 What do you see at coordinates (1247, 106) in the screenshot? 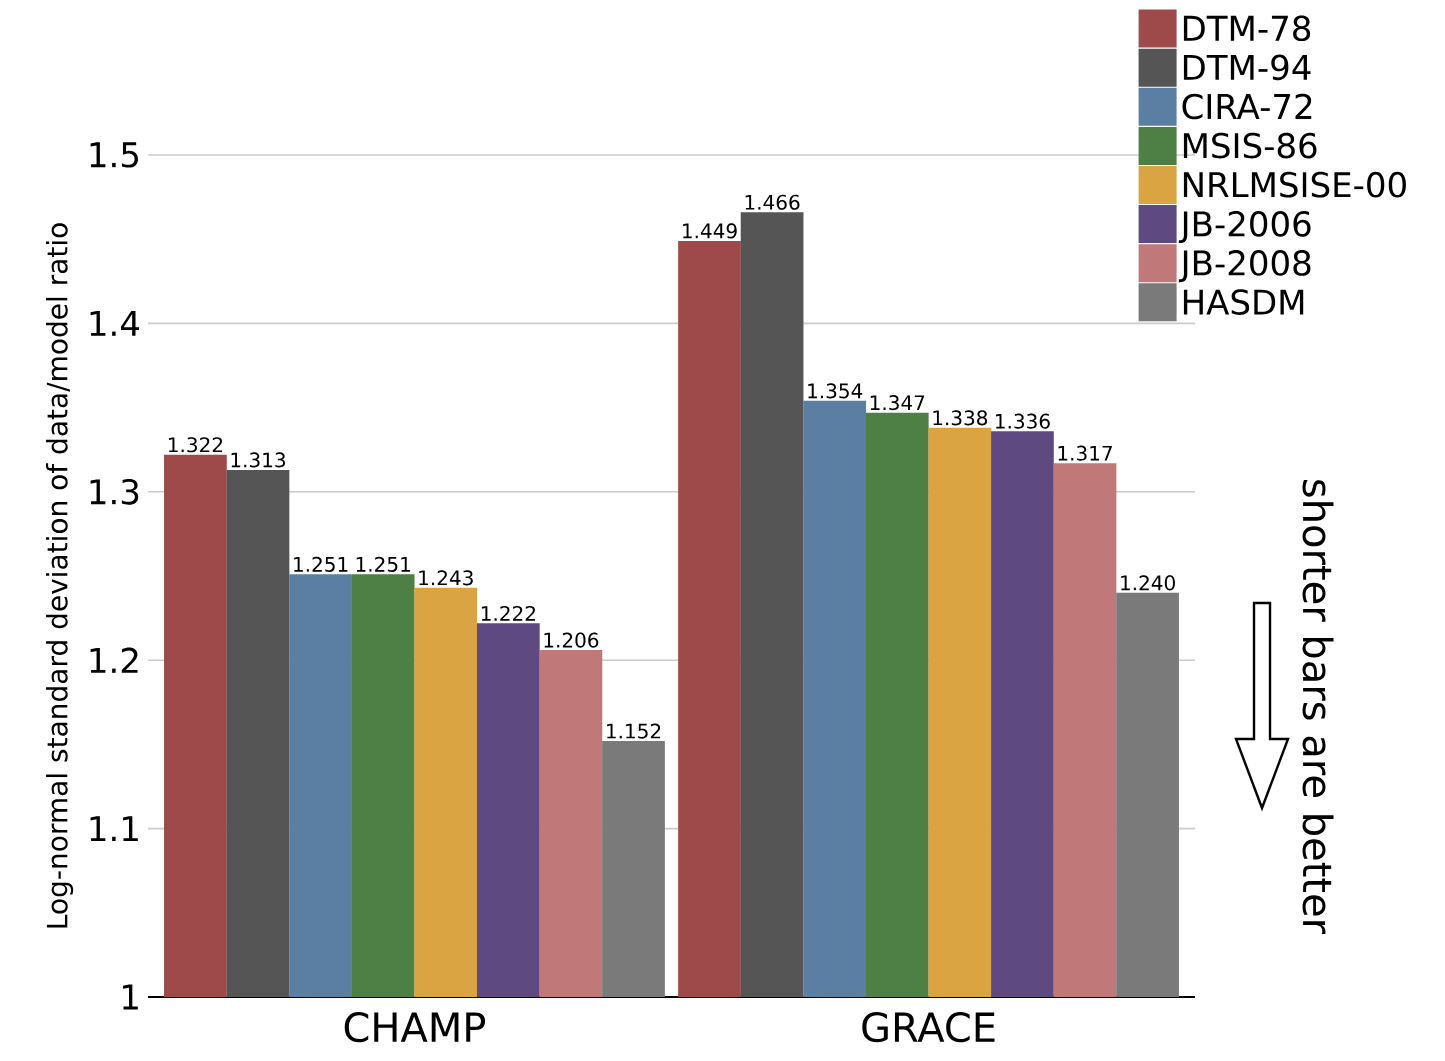
I see `legend-label: CIRA-72` at bounding box center [1247, 106].